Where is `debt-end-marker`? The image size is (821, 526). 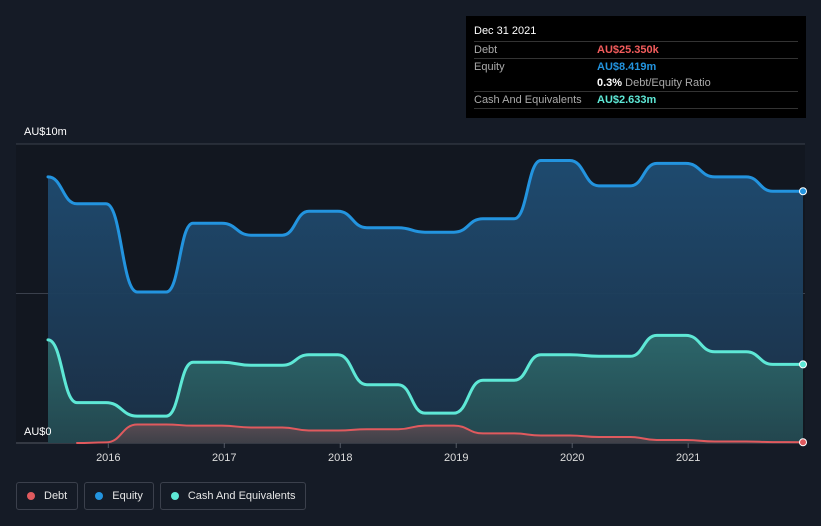
debt-end-marker is located at coordinates (803, 442).